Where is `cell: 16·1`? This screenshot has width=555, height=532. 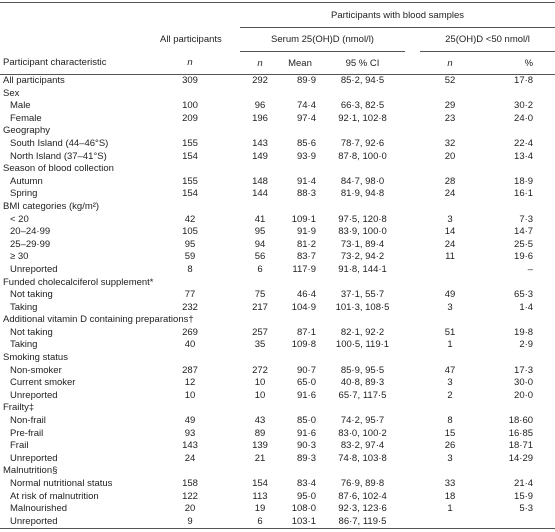
cell: 16·1 is located at coordinates (524, 194).